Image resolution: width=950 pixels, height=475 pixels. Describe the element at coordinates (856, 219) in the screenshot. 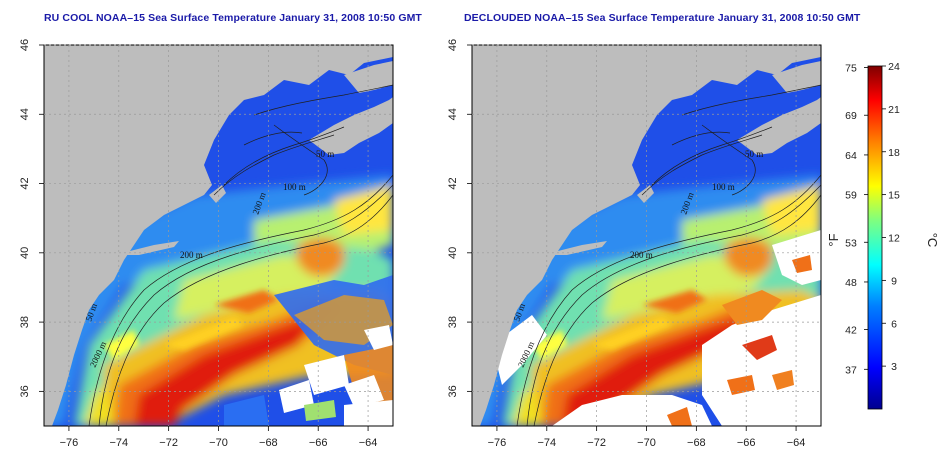

I see `fahrenheit-scale: 75 69 64 59 53 48 42 37` at that location.